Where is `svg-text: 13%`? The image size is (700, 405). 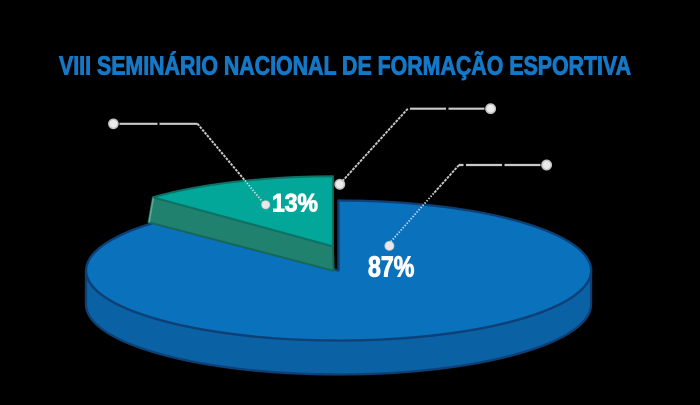 svg-text: 13% is located at coordinates (295, 203).